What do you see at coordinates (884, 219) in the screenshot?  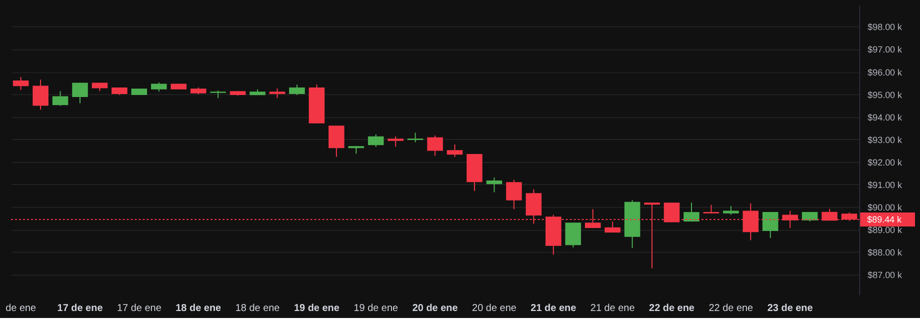 I see `ref-line-label: $89.44 k` at bounding box center [884, 219].